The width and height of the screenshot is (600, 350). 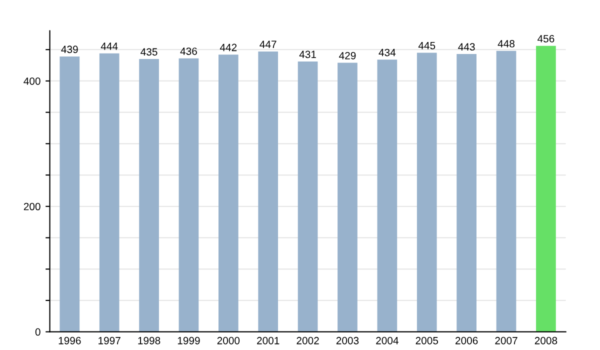 I want to click on x-tick-label: 2000, so click(x=228, y=340).